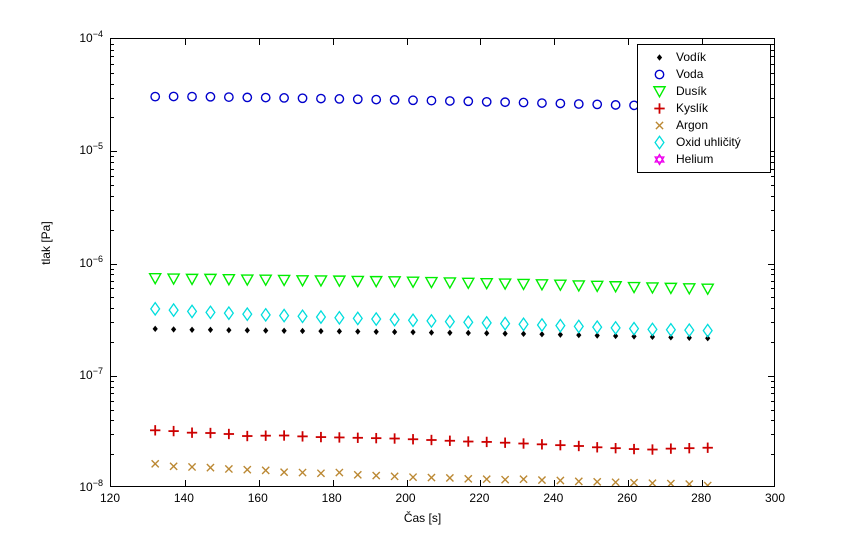 Image resolution: width=845 pixels, height=541 pixels. What do you see at coordinates (91, 373) in the screenshot?
I see `y-tick-label: 10⁻⁷` at bounding box center [91, 373].